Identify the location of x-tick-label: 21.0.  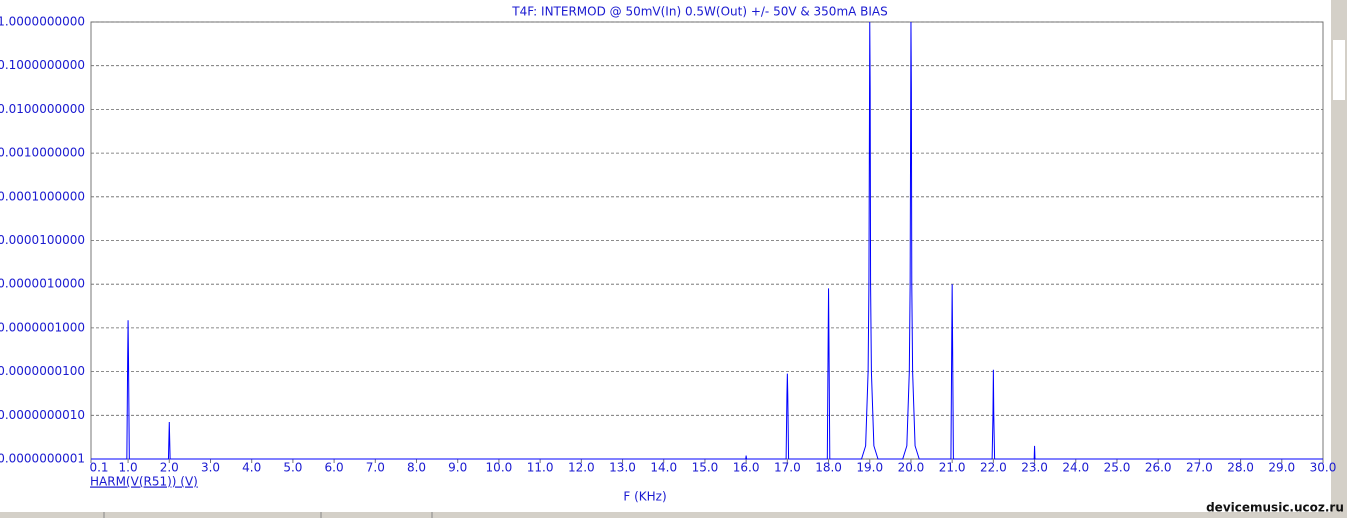
(952, 468).